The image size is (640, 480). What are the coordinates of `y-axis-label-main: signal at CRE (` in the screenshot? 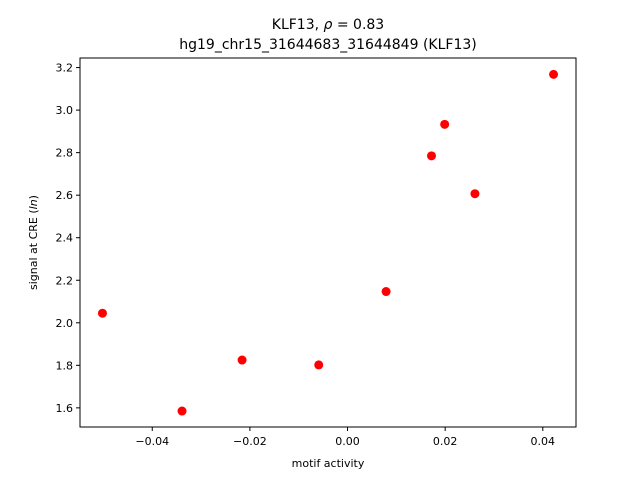 It's located at (33, 249).